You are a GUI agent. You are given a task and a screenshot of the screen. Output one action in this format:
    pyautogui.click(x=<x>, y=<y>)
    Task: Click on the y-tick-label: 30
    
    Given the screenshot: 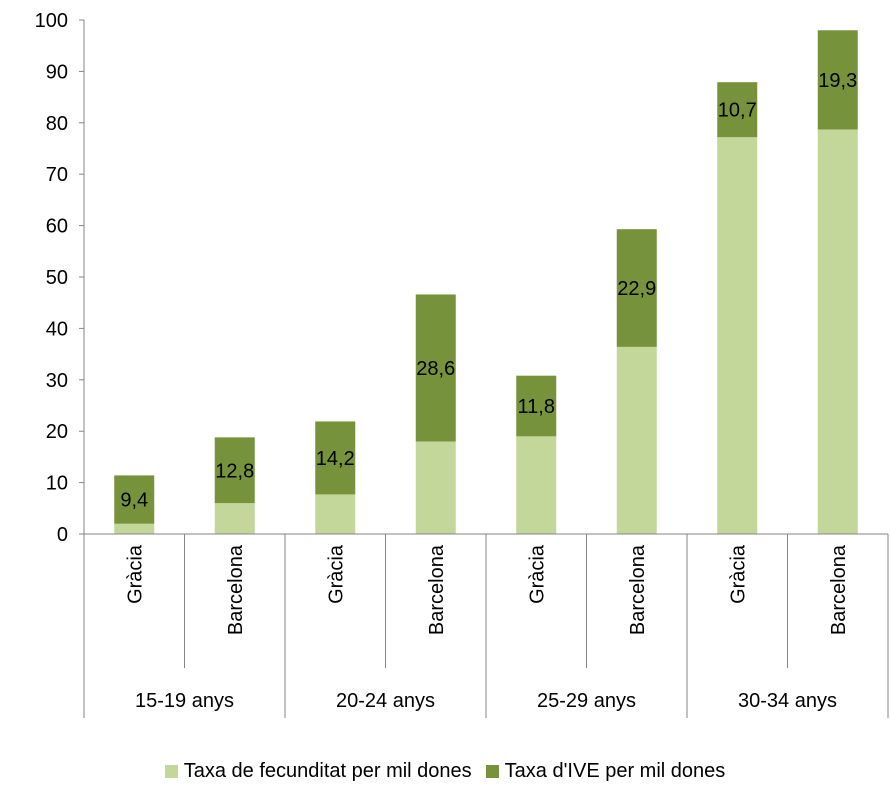 What is the action you would take?
    pyautogui.click(x=57, y=381)
    